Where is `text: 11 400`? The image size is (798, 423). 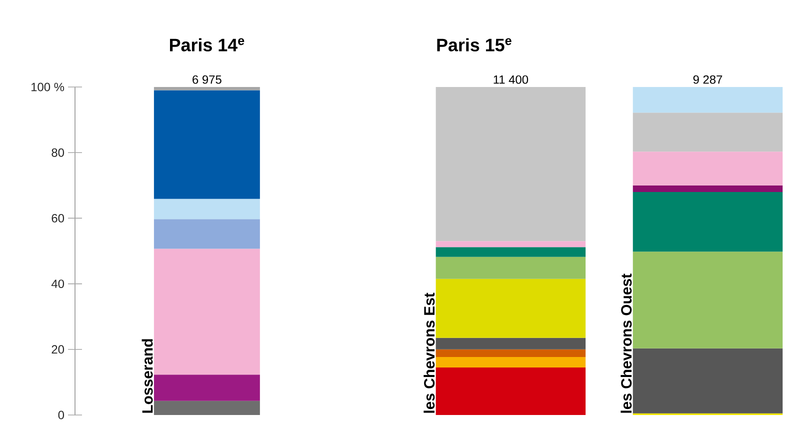
text: 11 400 is located at coordinates (511, 79).